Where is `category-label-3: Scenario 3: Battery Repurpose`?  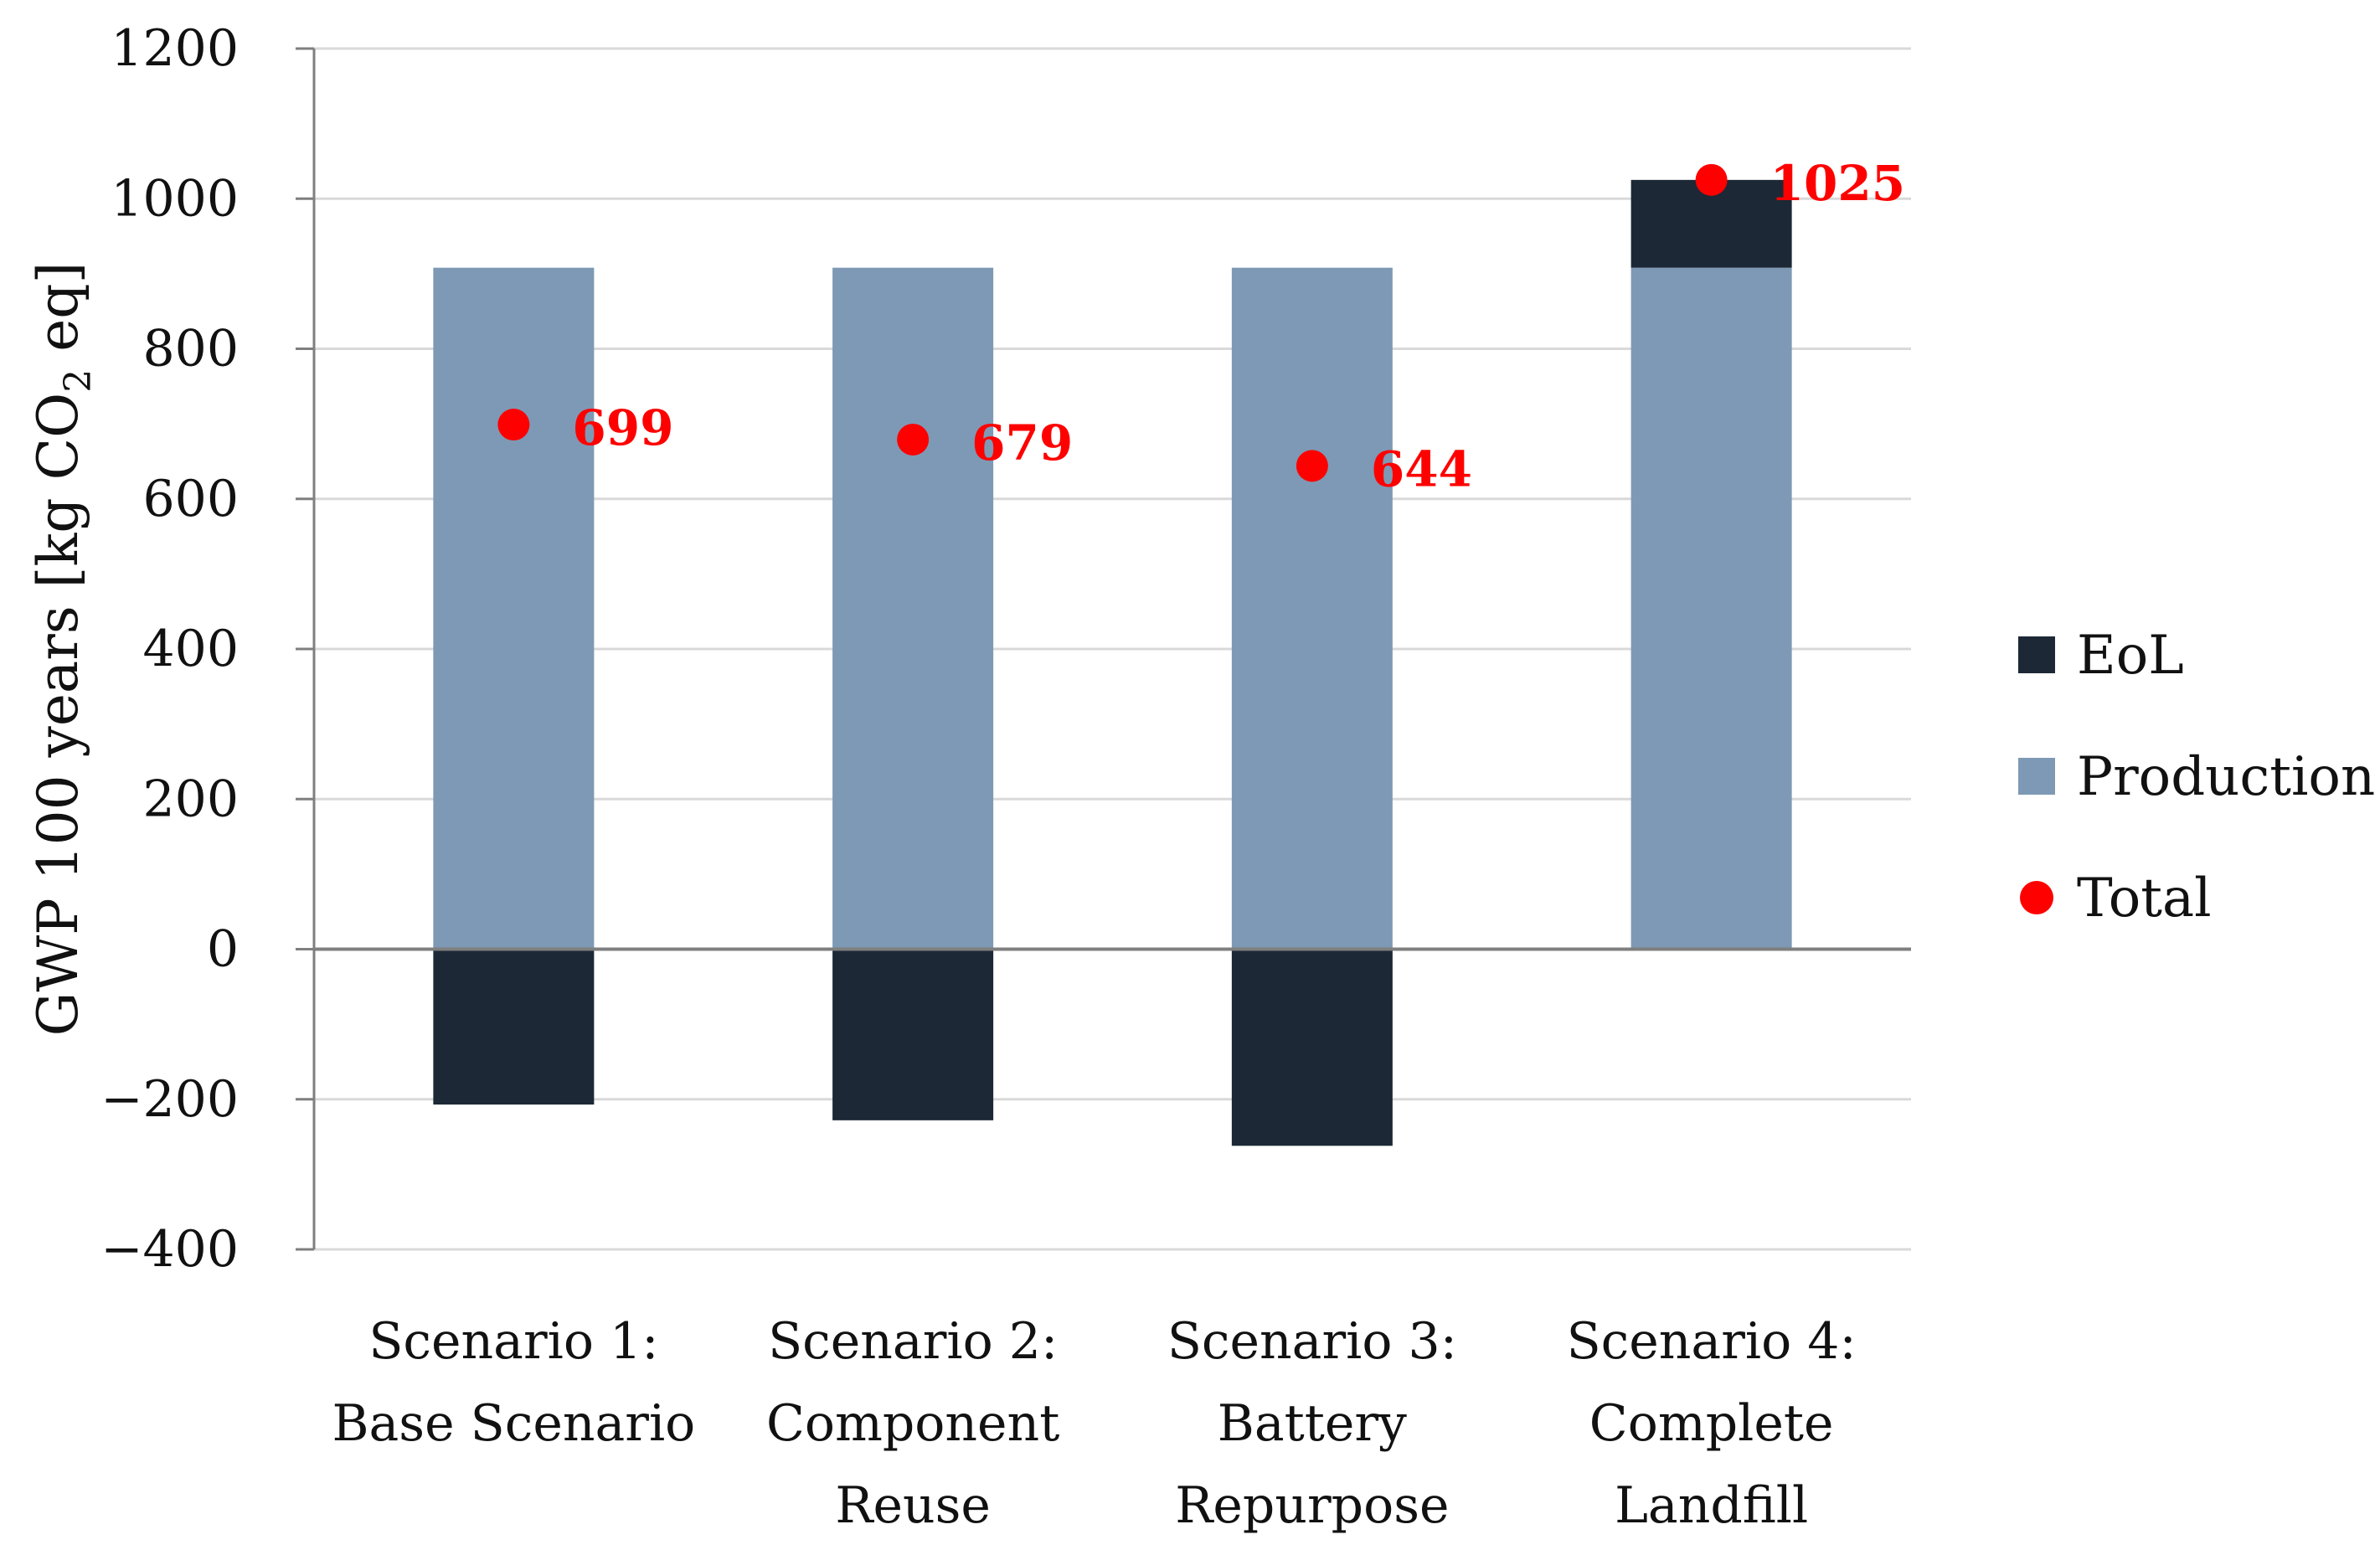 category-label-3: Scenario 3: Battery Repurpose is located at coordinates (1312, 1423).